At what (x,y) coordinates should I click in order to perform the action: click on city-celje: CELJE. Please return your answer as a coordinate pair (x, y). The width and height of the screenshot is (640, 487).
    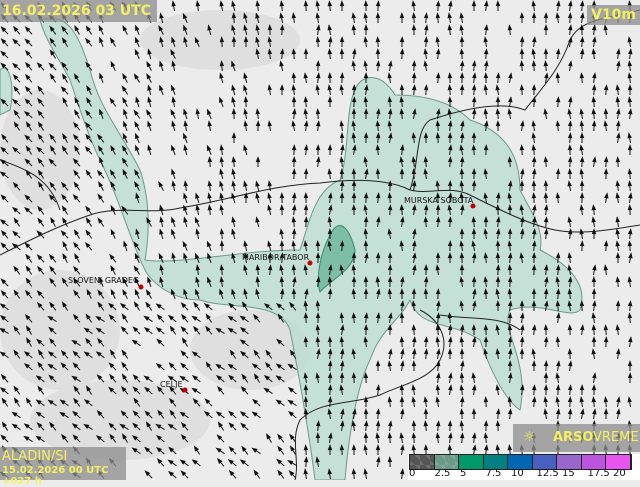
    Looking at the image, I should click on (171, 384).